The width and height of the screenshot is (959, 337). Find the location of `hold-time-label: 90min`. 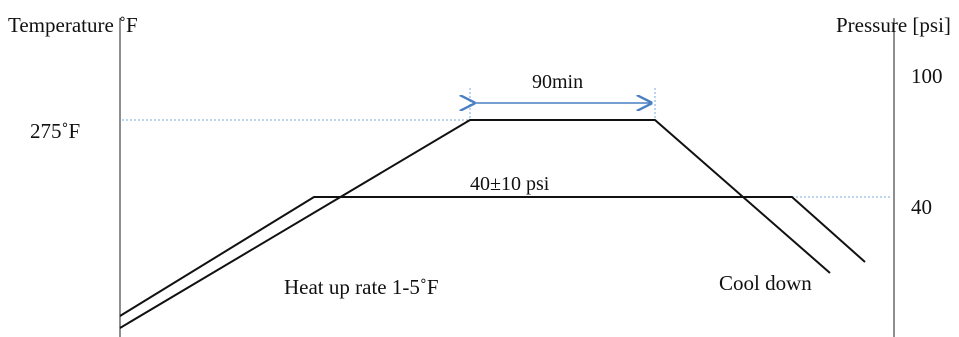

hold-time-label: 90min is located at coordinates (557, 82).